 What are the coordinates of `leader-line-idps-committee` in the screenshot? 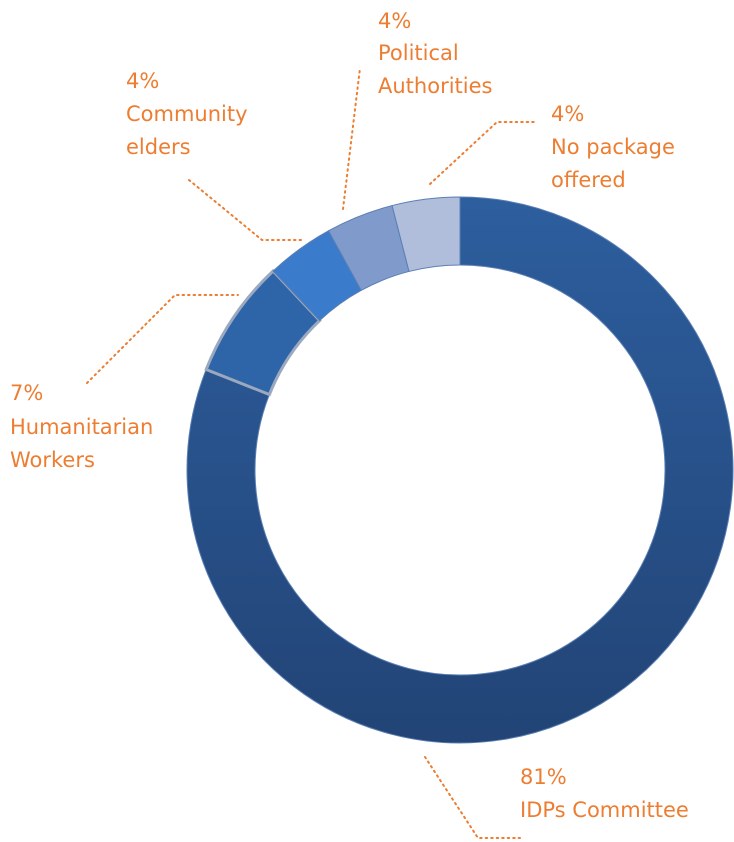 It's located at (472, 797).